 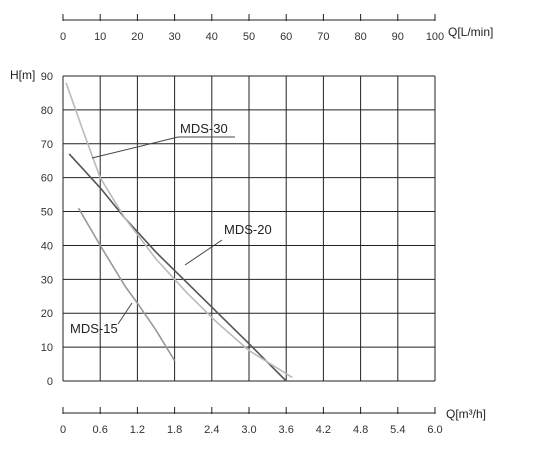 What do you see at coordinates (47, 229) in the screenshot?
I see `y-tick-labels: 0 10 20 30 40 50 60 70 80 90` at bounding box center [47, 229].